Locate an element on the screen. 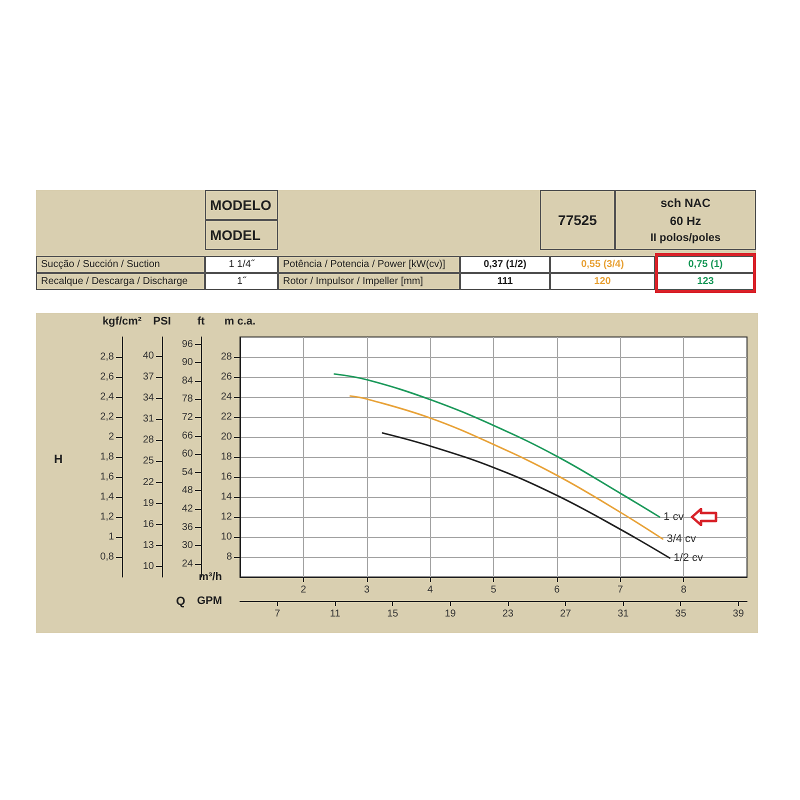 The image size is (800, 800). y3-tick-label: 37 is located at coordinates (148, 377).